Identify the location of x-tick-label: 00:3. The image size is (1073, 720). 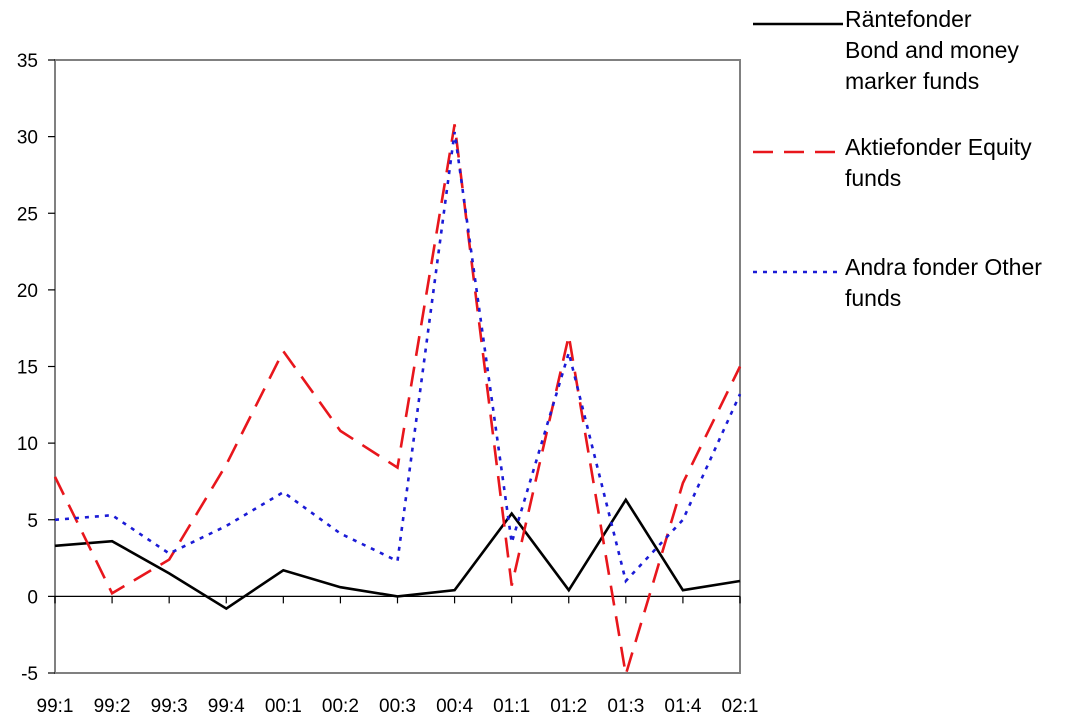
(397, 706).